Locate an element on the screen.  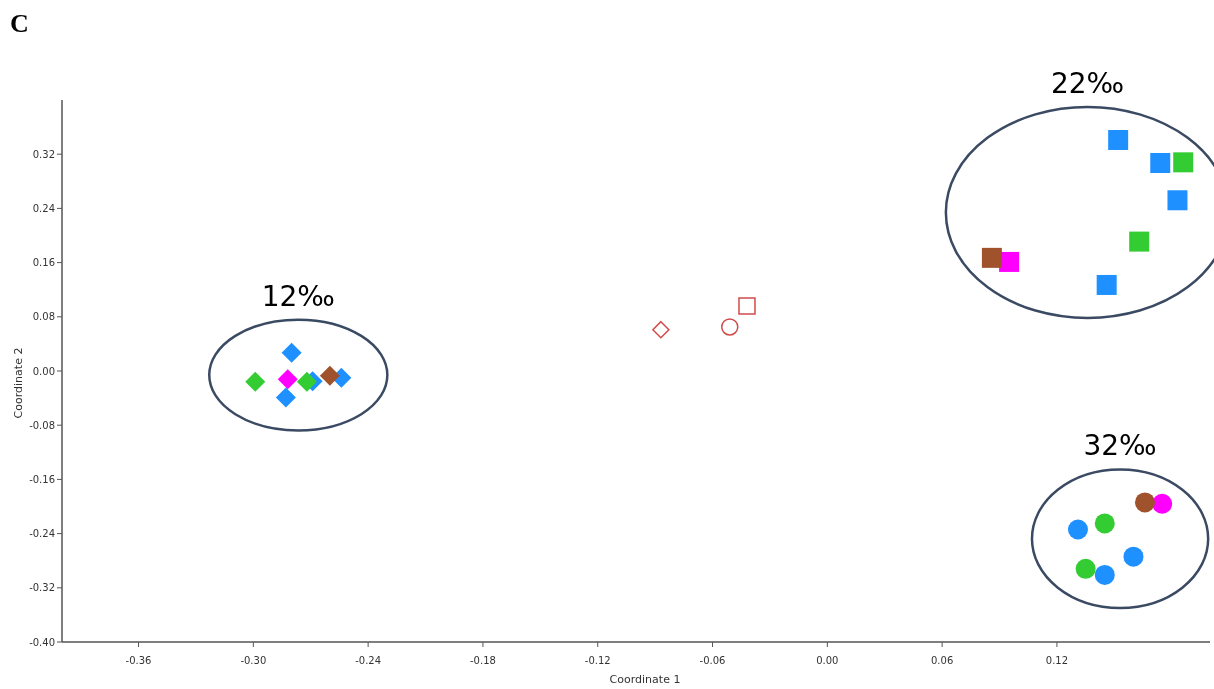
x-tick-label: -0.36 is located at coordinates (138, 660).